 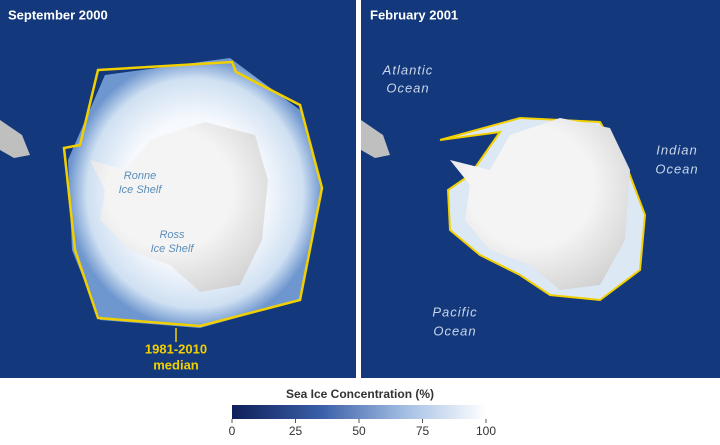 What do you see at coordinates (176, 348) in the screenshot?
I see `median-label: 1981-2010` at bounding box center [176, 348].